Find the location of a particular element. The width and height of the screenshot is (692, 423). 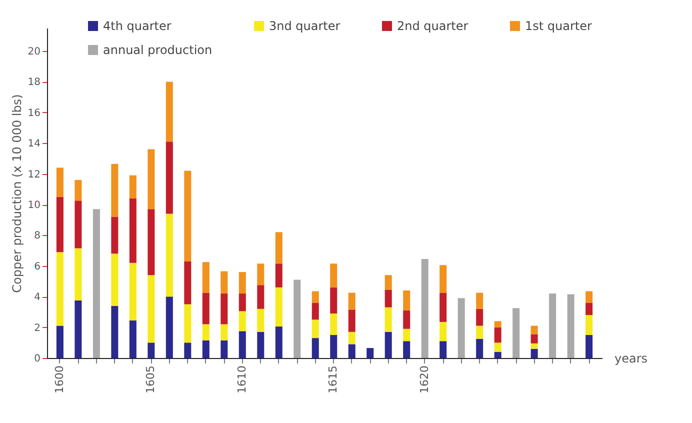

legend-label: 3nd quarter is located at coordinates (304, 26).